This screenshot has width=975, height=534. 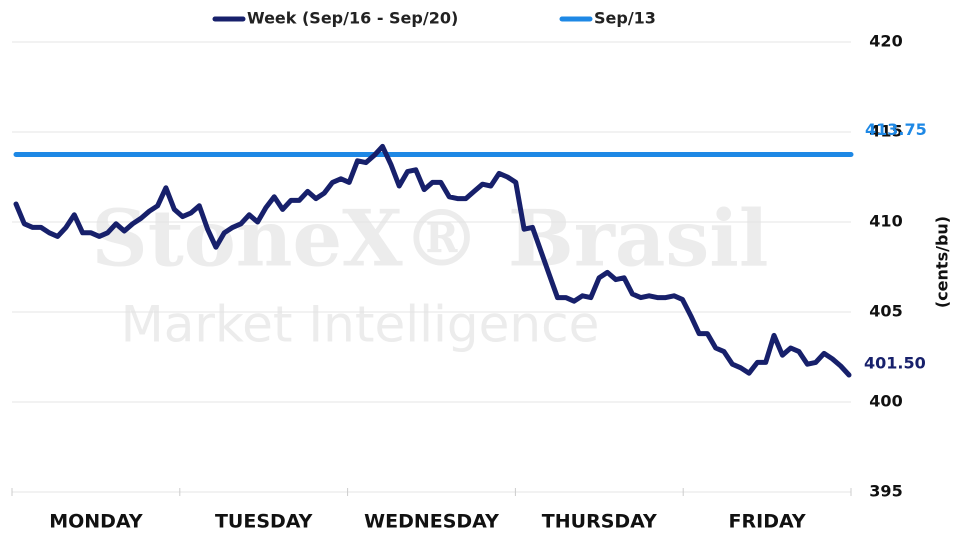 I want to click on y-tick-label: 395, so click(x=885, y=491).